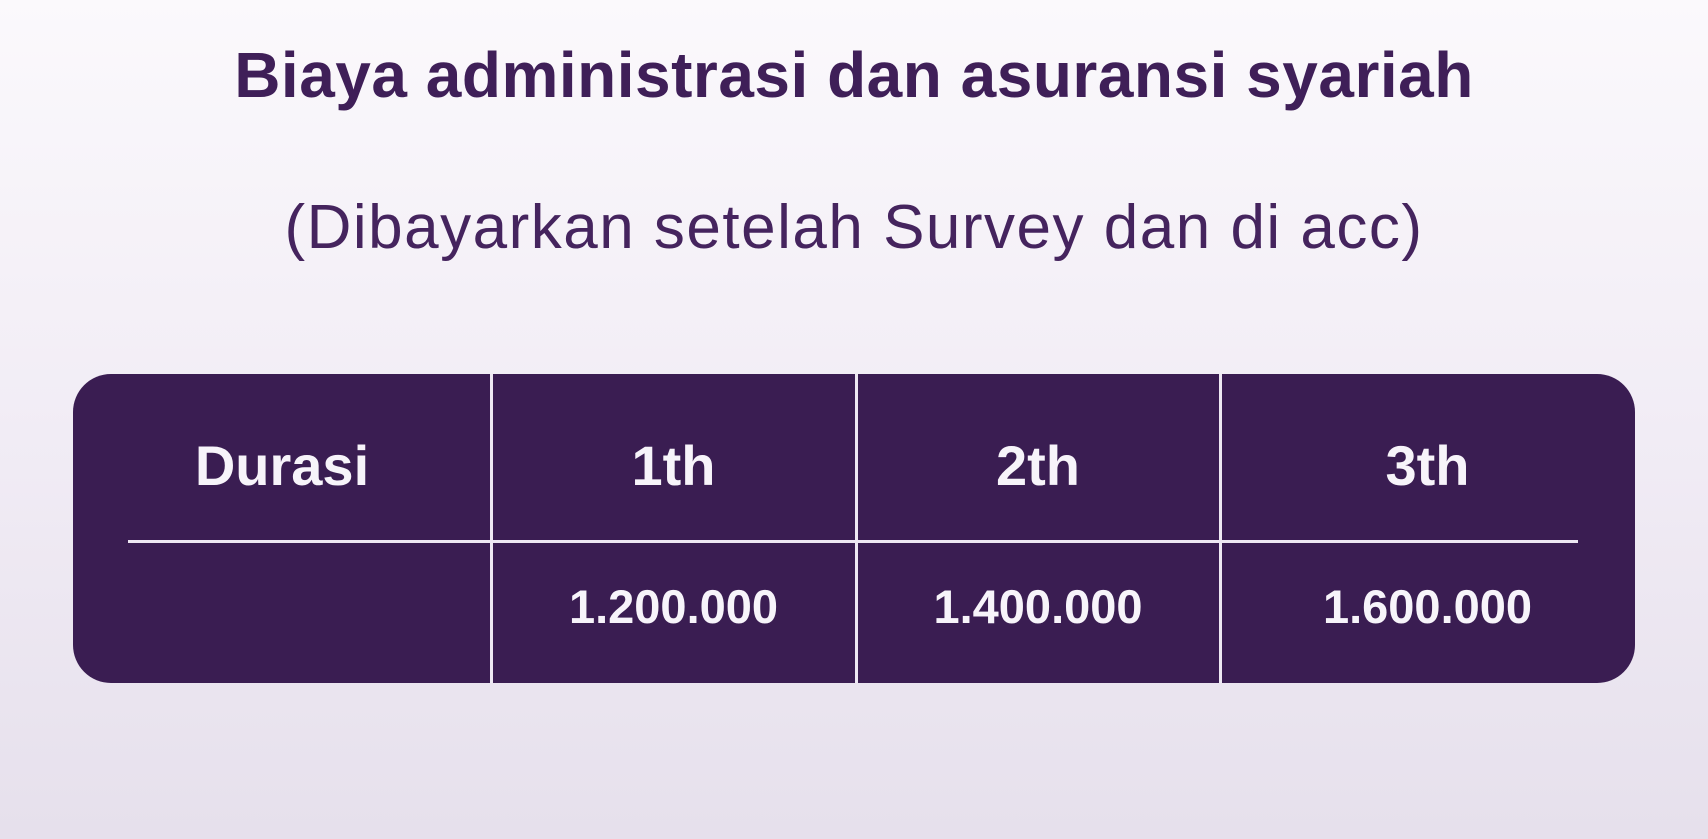 Image resolution: width=1708 pixels, height=839 pixels. What do you see at coordinates (1038, 606) in the screenshot?
I see `table-cell-price-2th: 1.400.000` at bounding box center [1038, 606].